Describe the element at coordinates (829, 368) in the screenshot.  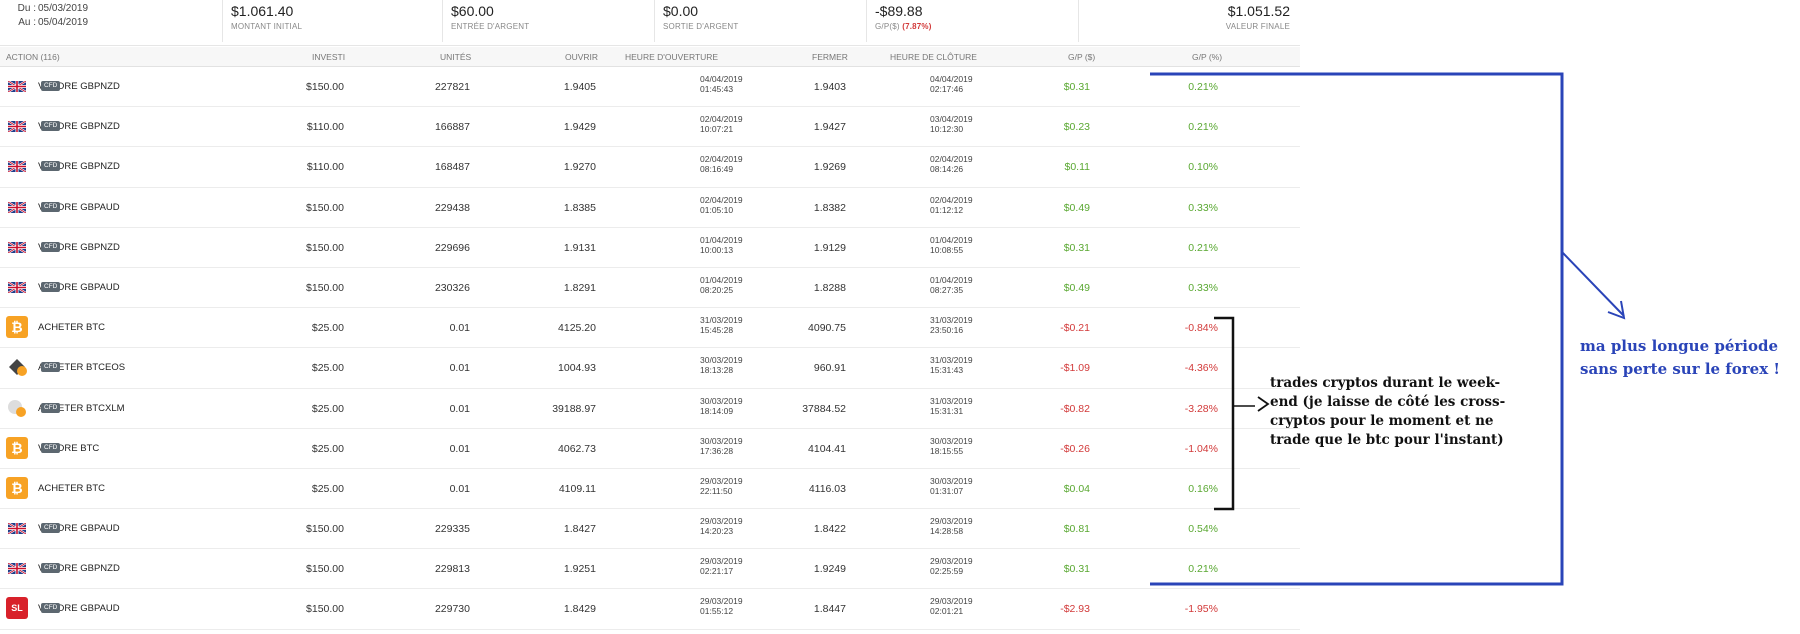
I see `close-price: 960.91` at that location.